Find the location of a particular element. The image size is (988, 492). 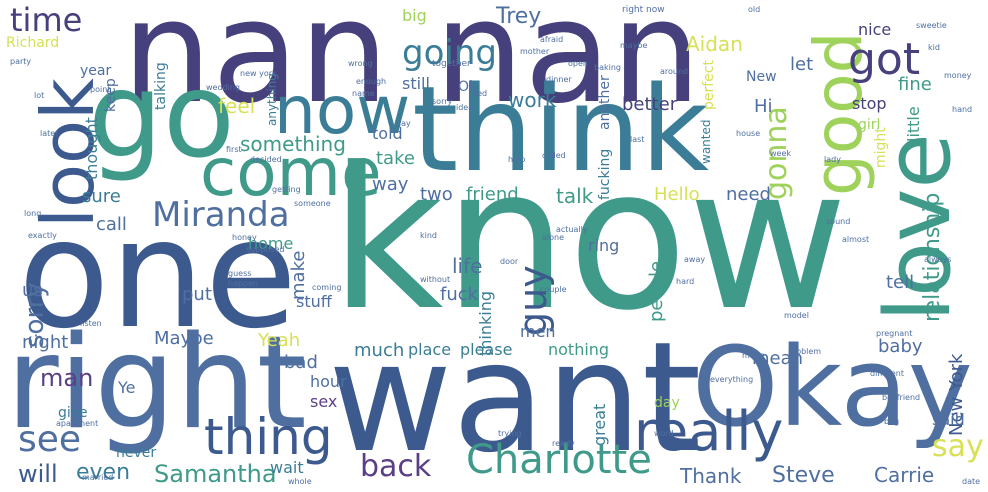

tiny-word: ready is located at coordinates (563, 443).